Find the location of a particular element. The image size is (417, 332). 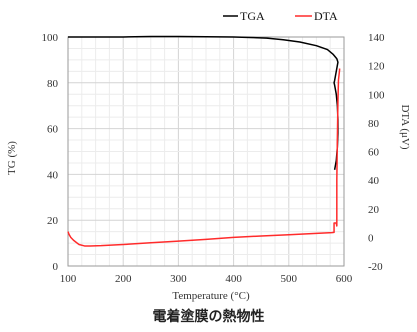

x-tick-label: 100 is located at coordinates (68, 279).